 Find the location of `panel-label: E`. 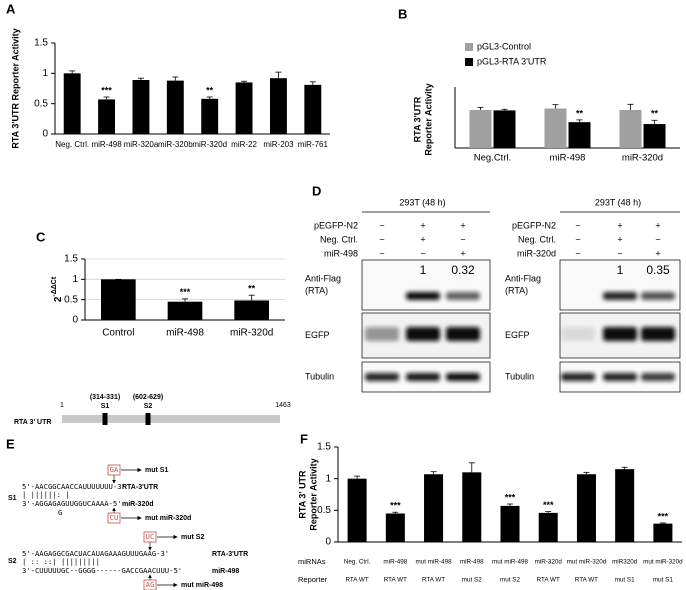

panel-label: E is located at coordinates (10, 443).